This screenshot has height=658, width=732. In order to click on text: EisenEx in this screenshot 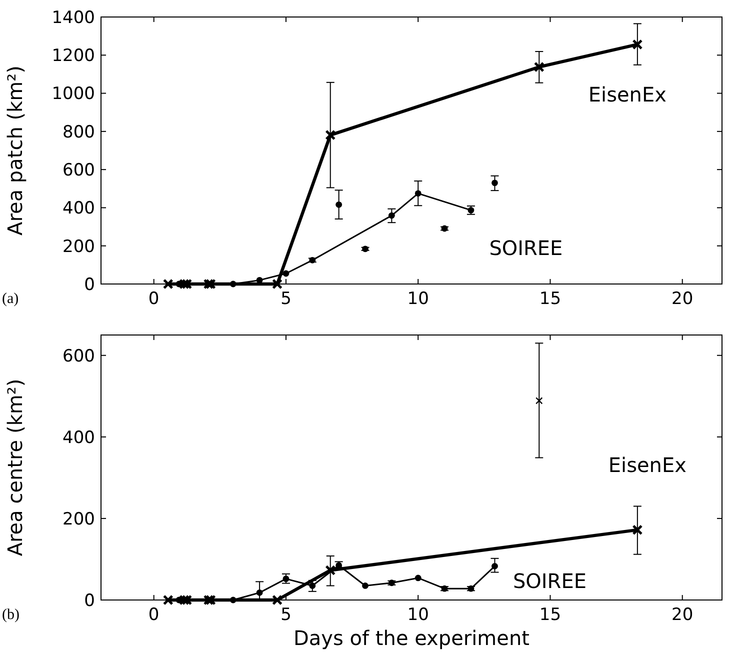, I will do `click(647, 464)`.